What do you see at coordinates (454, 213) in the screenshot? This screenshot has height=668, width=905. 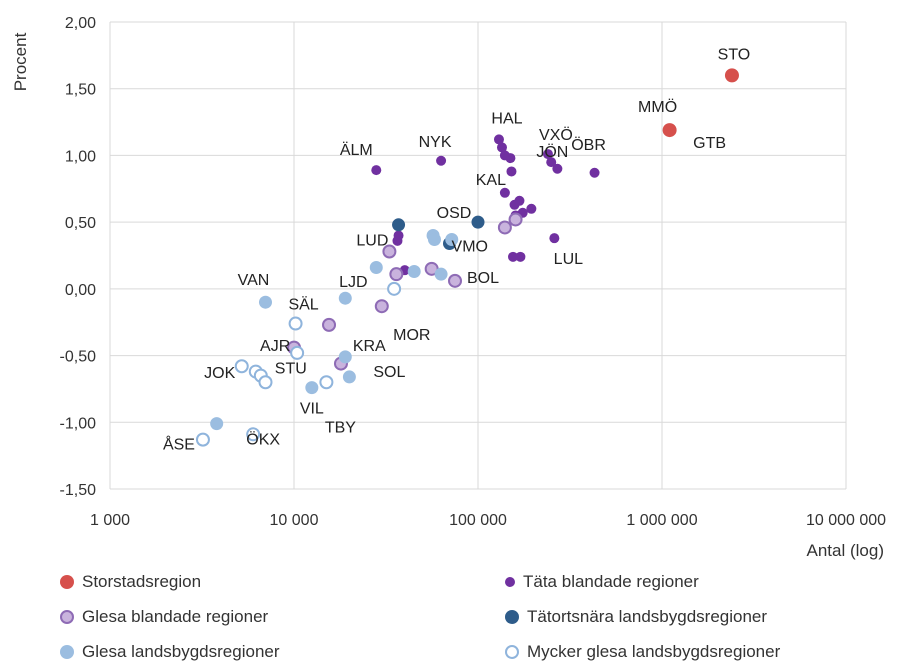 I see `data-label: OSD` at bounding box center [454, 213].